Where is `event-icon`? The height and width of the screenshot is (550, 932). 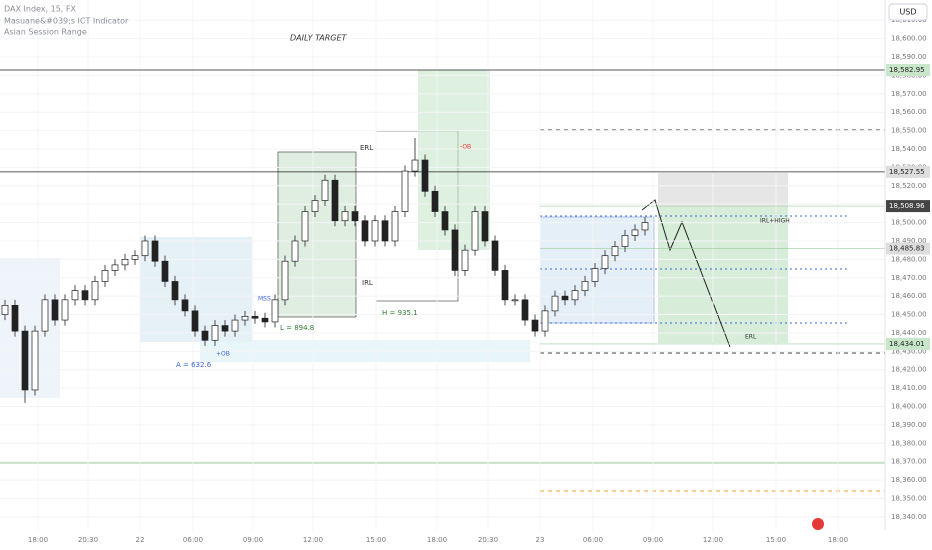
event-icon is located at coordinates (818, 524).